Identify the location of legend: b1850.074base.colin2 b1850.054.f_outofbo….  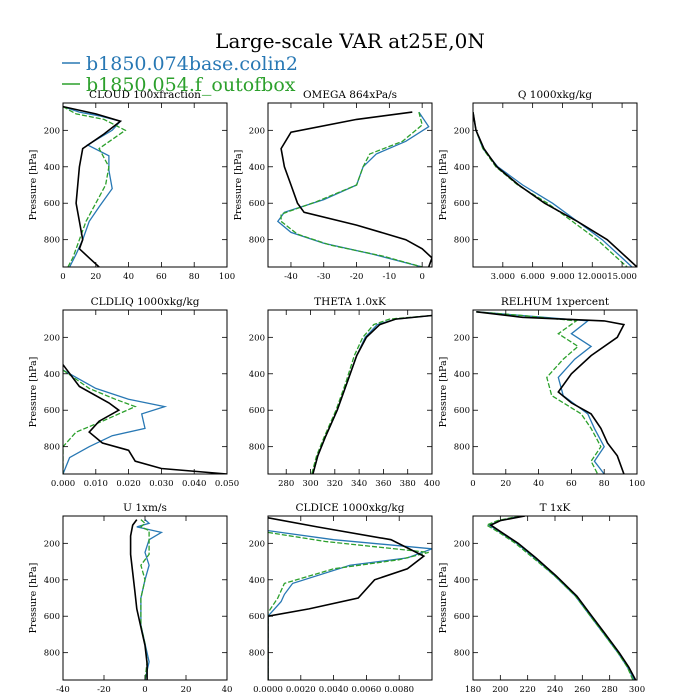
(180, 74).